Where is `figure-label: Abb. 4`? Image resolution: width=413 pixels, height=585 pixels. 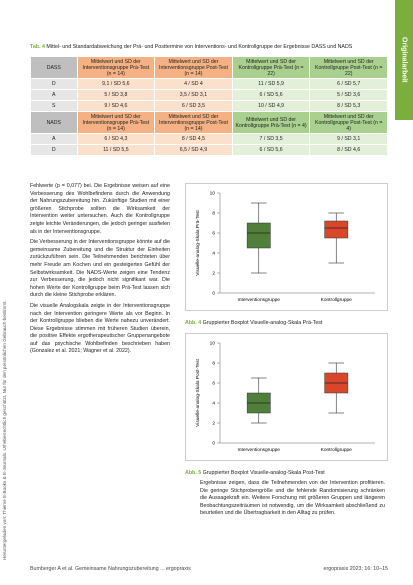
figure-label: Abb. 4 is located at coordinates (193, 323).